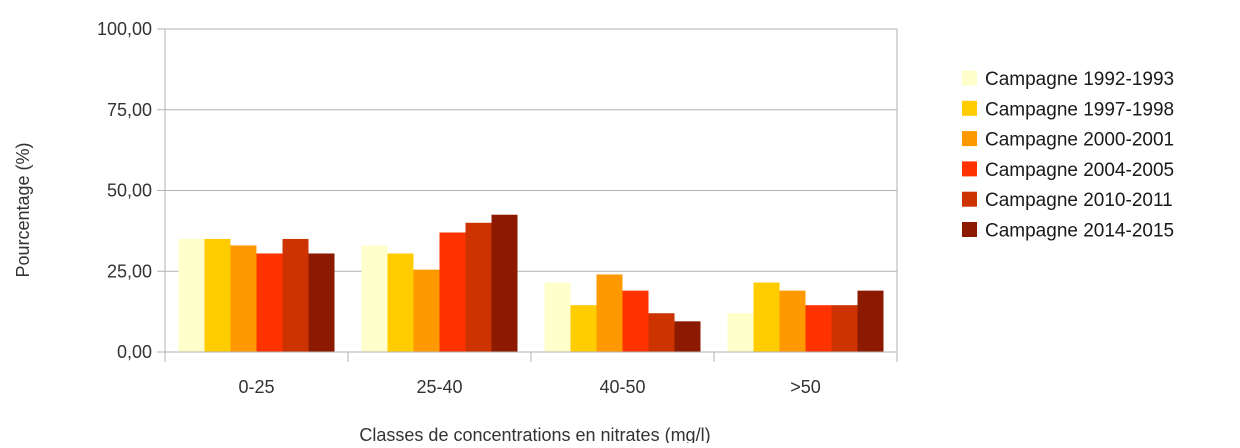 This screenshot has width=1240, height=448. I want to click on y-axis-label: Pourcentage (%), so click(23, 209).